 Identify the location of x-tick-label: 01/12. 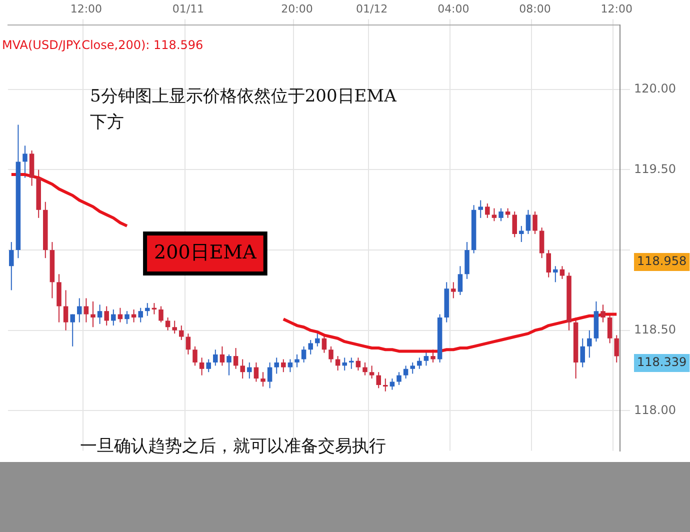
(372, 9).